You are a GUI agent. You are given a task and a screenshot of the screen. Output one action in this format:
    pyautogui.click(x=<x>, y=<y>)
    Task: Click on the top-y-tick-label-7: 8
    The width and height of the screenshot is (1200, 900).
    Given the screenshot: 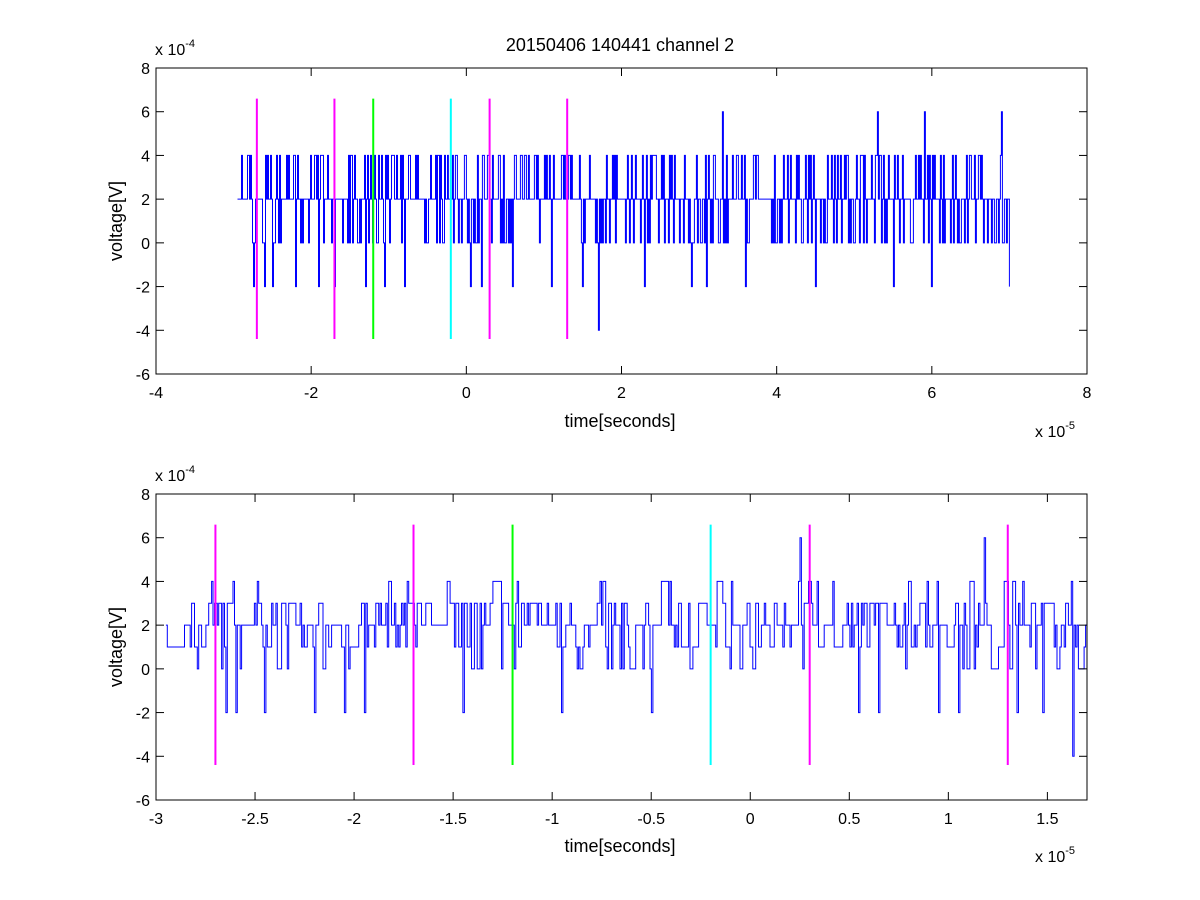 What is the action you would take?
    pyautogui.click(x=145, y=69)
    